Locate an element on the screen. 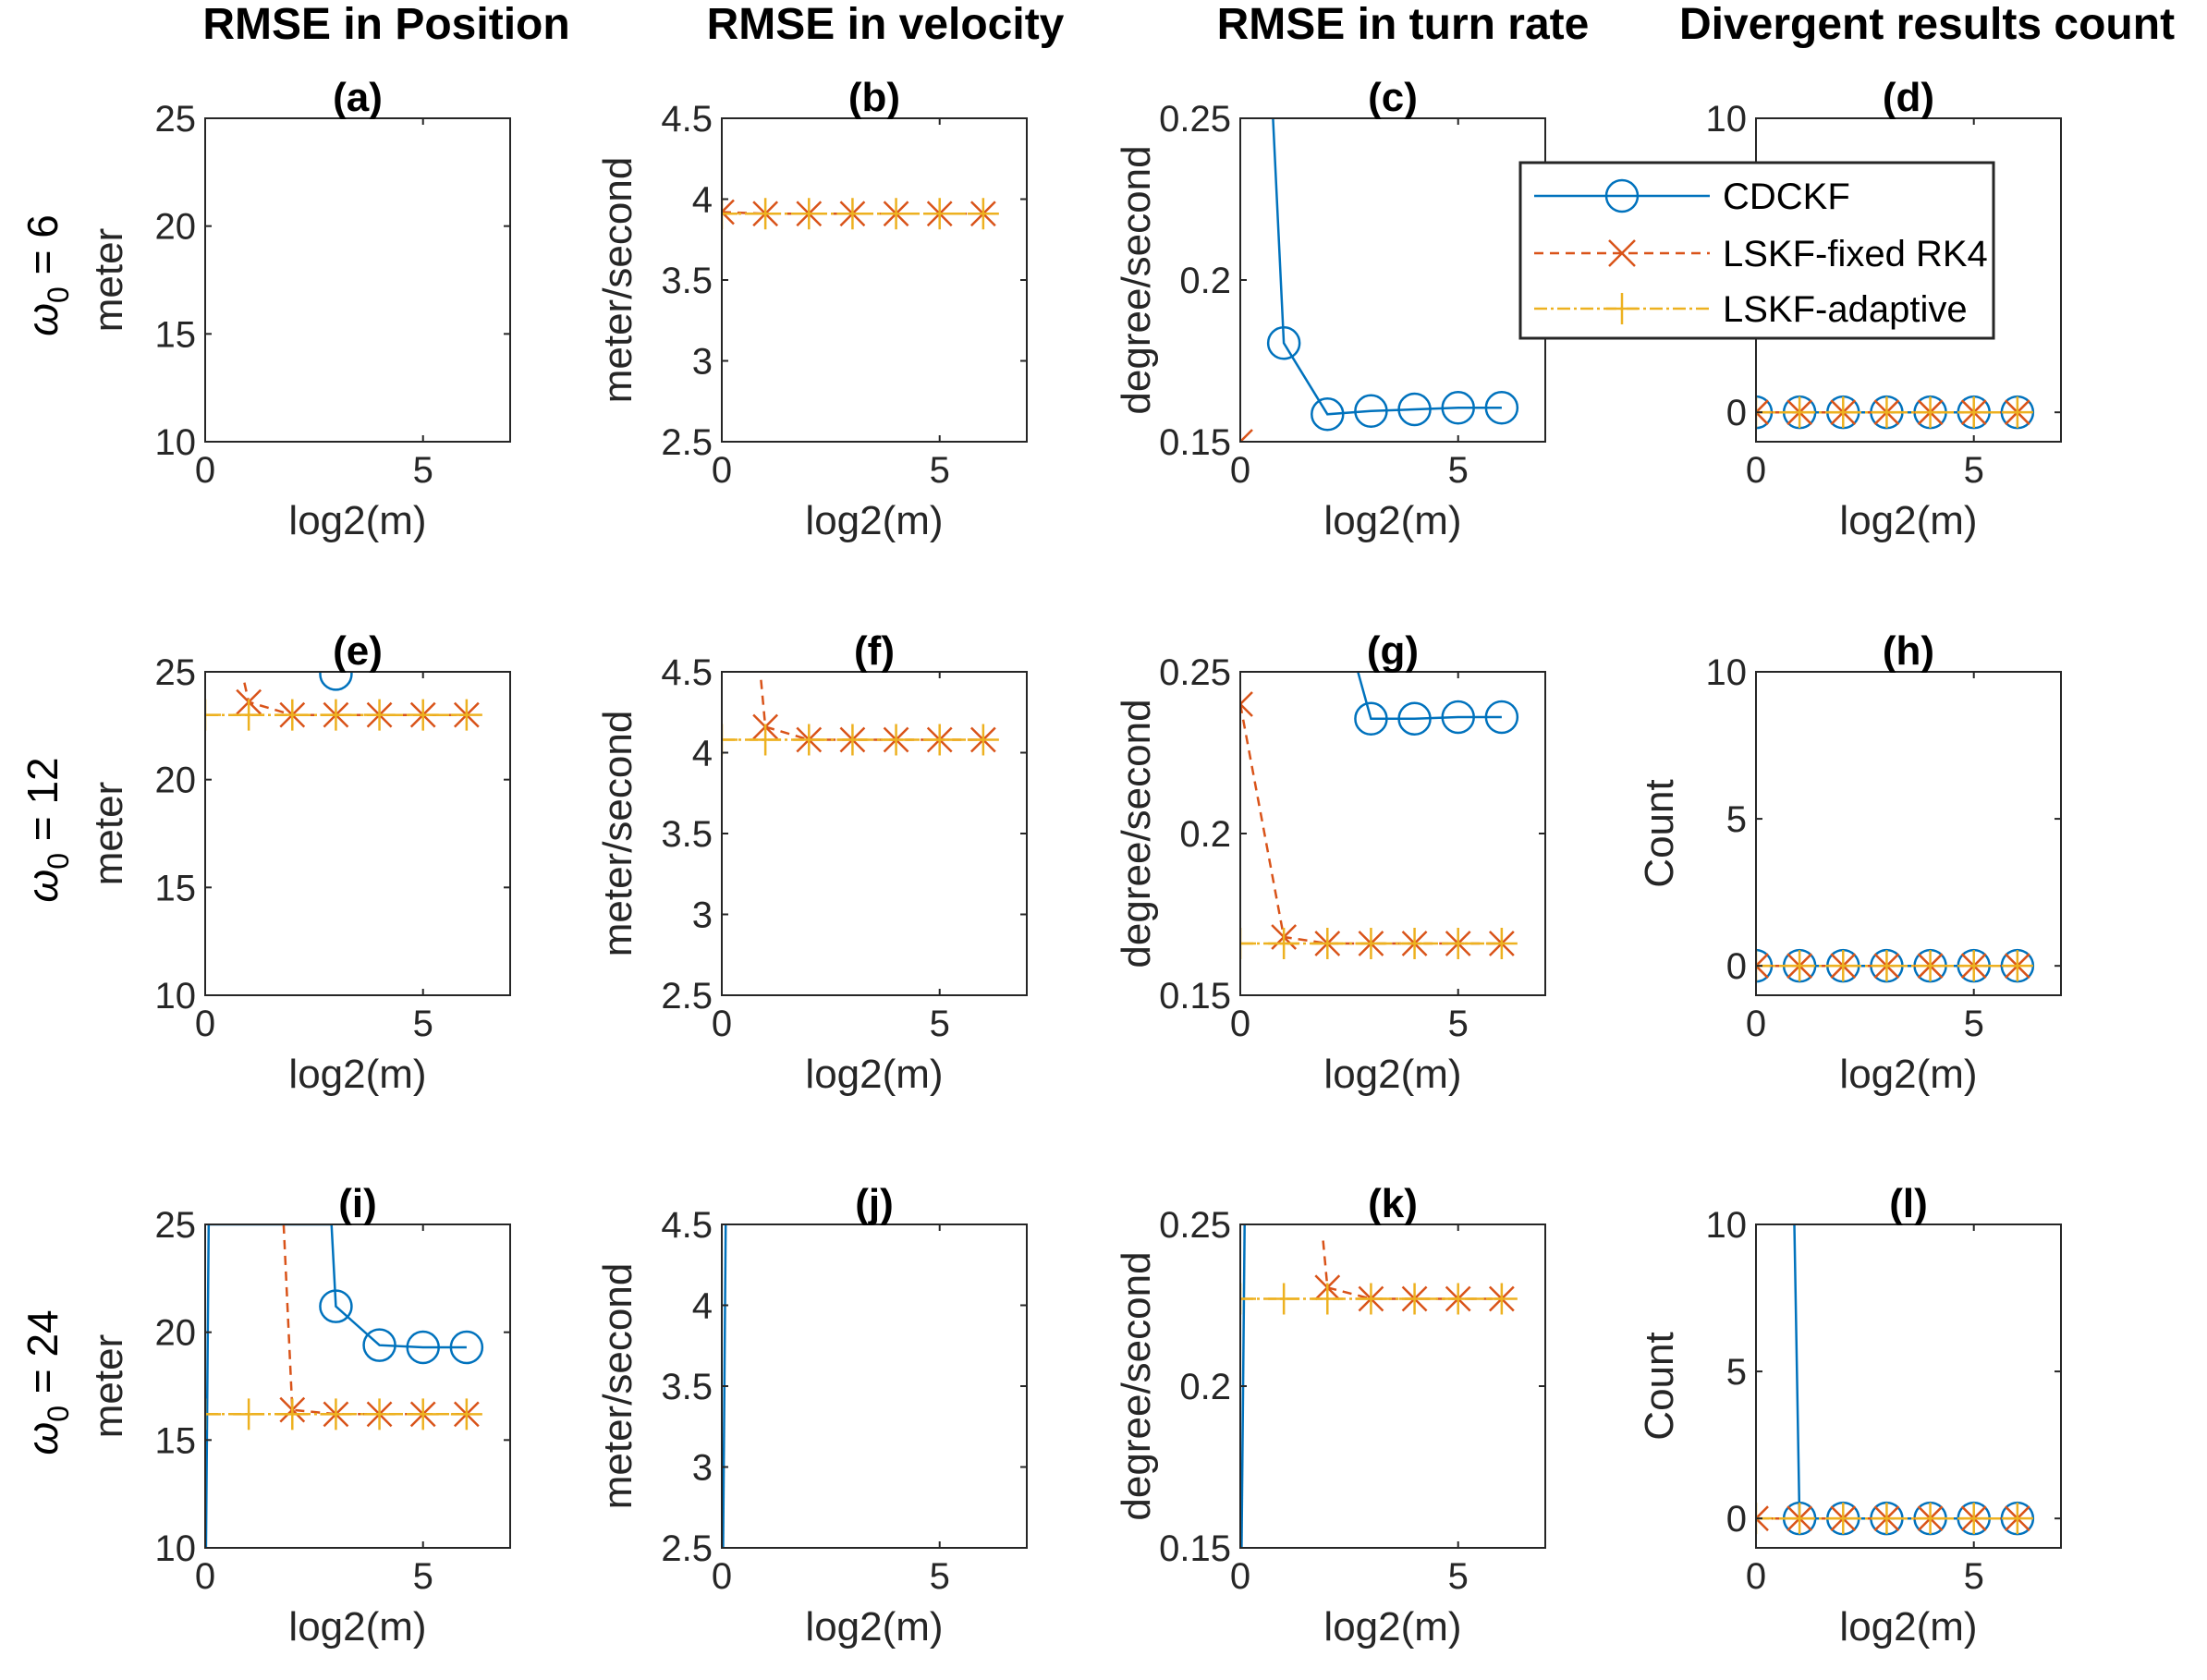  y-tick-label: 3.5 is located at coordinates (687, 1387).